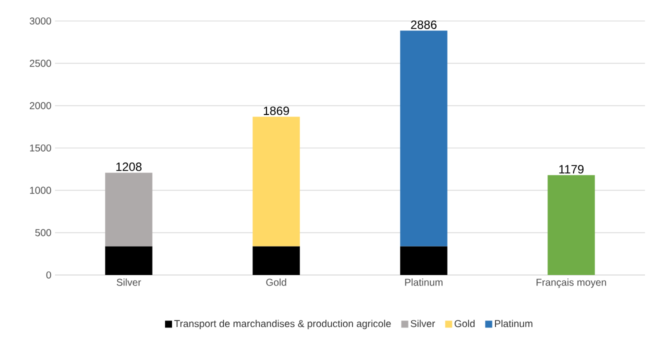  I want to click on x-tick-label: Platinum, so click(423, 282).